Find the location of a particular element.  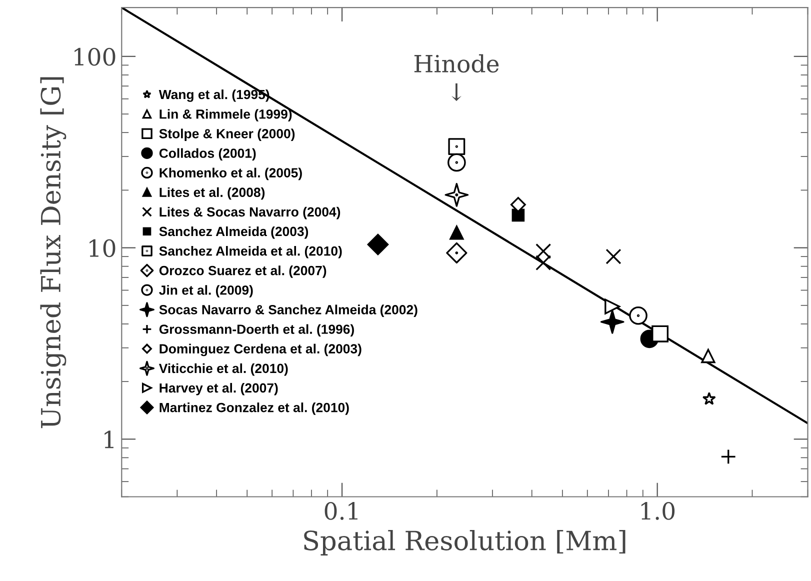

legend-label: Stolpe & Kneer (2000) is located at coordinates (227, 134).